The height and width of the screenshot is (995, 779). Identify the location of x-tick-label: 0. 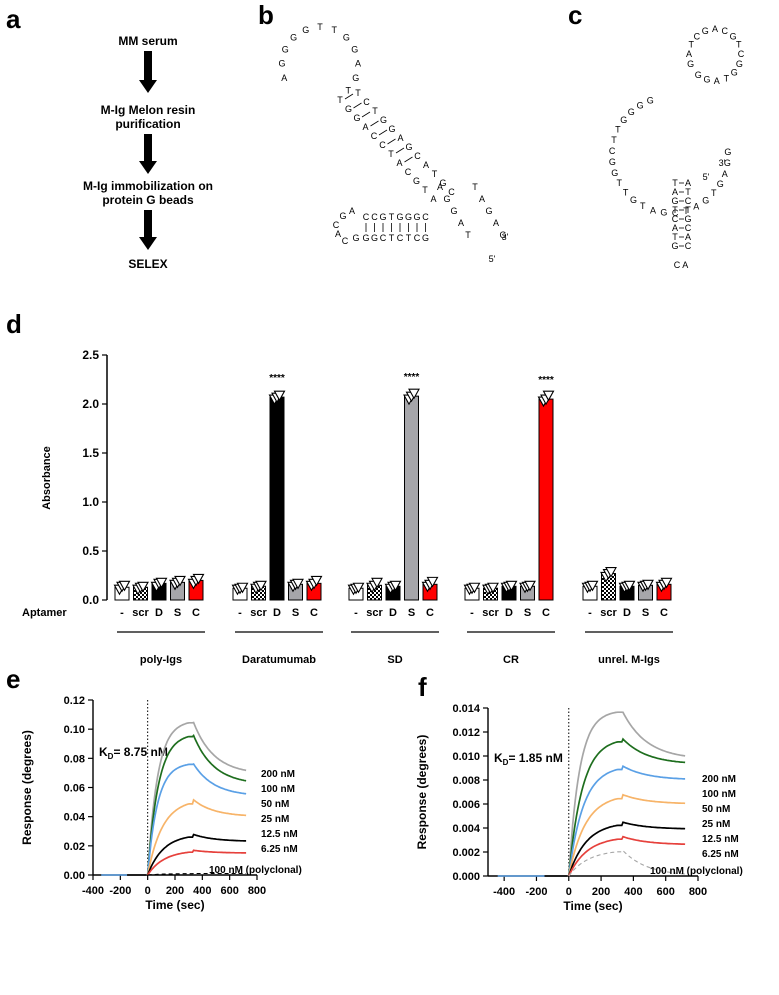
(148, 891).